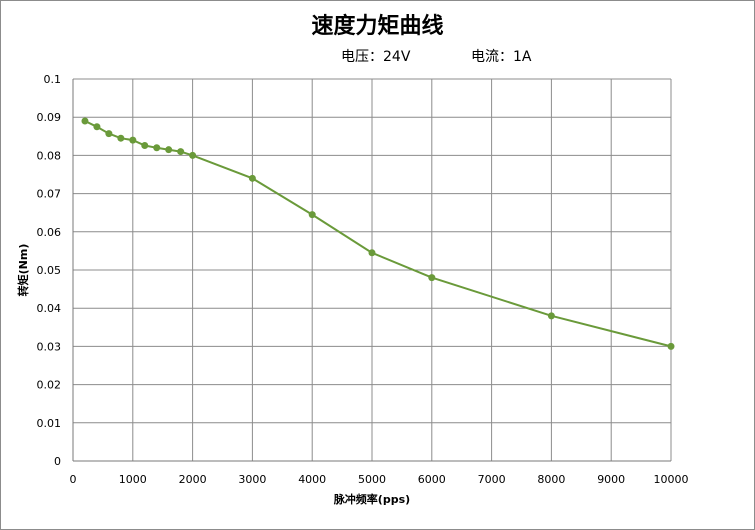 This screenshot has width=755, height=530. Describe the element at coordinates (57, 461) in the screenshot. I see `y-tick-label: 0` at that location.